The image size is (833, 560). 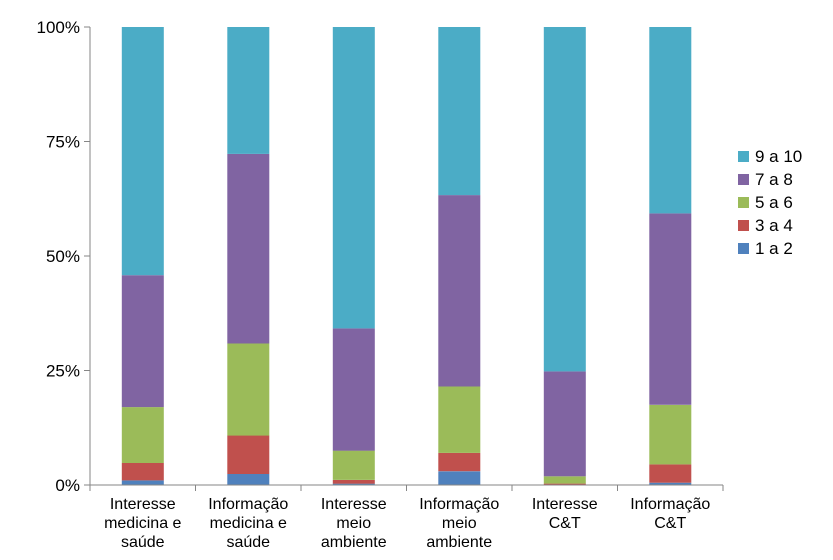 What do you see at coordinates (778, 156) in the screenshot?
I see `legend-label: 9 a 10` at bounding box center [778, 156].